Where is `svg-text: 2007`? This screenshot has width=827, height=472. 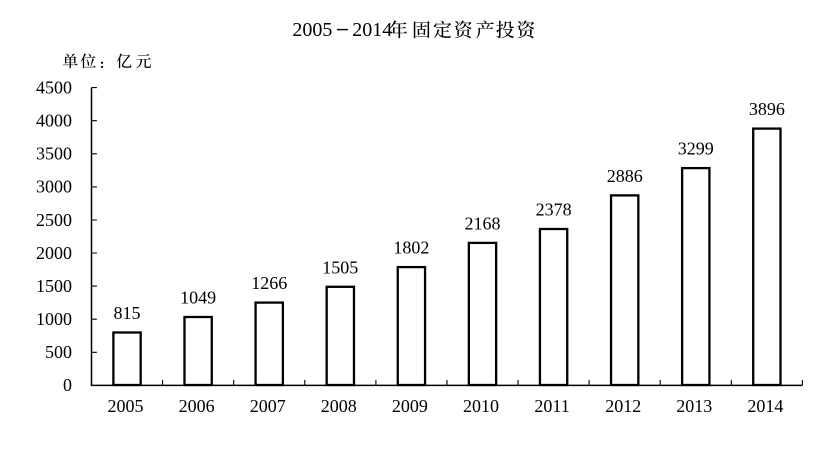 svg-text: 2007 is located at coordinates (268, 406).